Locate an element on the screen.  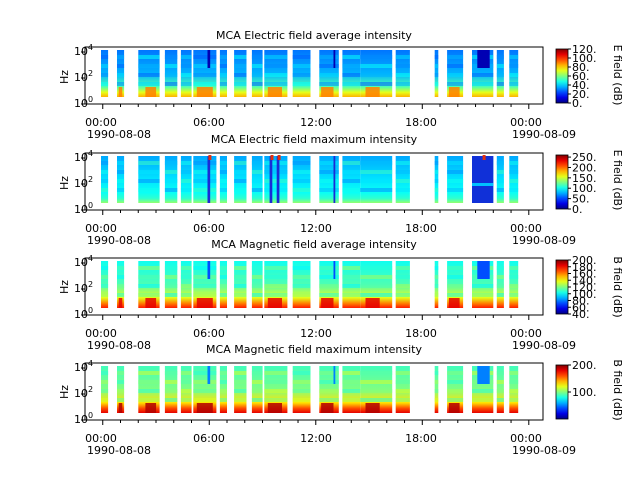
colorbar-tick-label: 120. is located at coordinates (584, 287).